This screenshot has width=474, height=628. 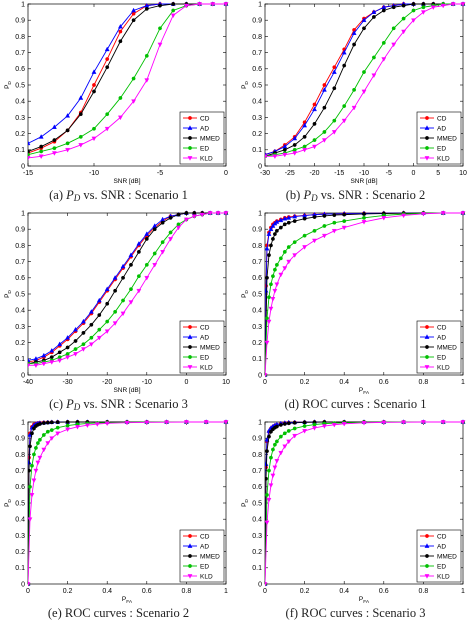 I want to click on legend: CD AD MMED ED KLD, so click(x=439, y=138).